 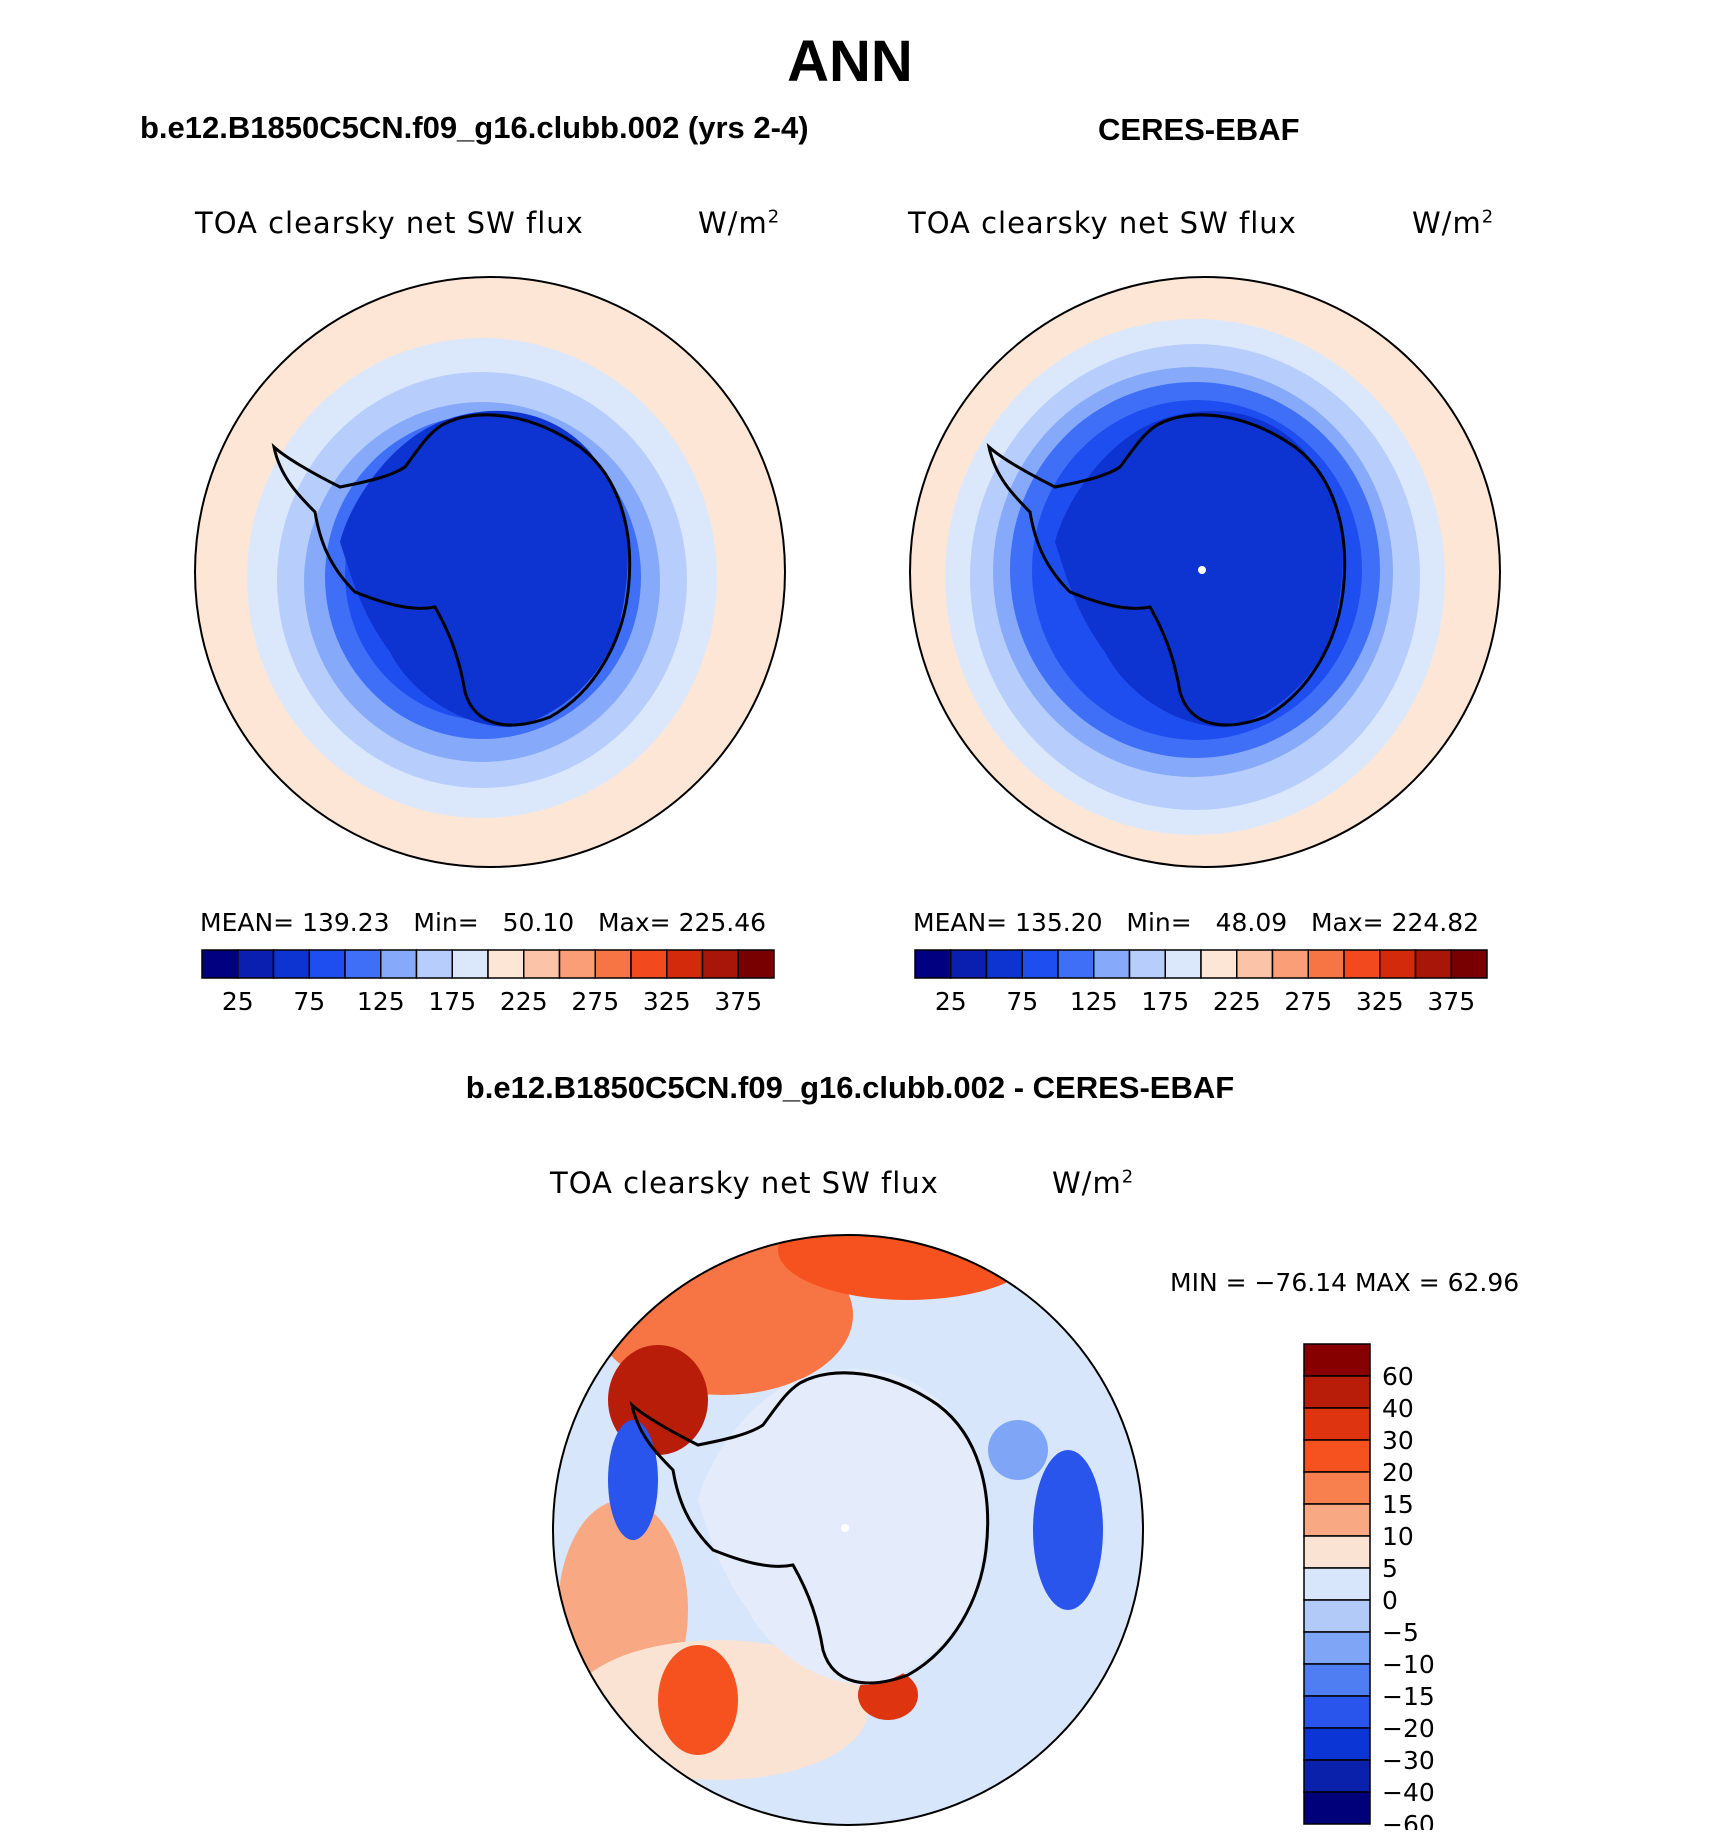 What do you see at coordinates (309, 1001) in the screenshot?
I see `model-colorbar-tick-label: 75` at bounding box center [309, 1001].